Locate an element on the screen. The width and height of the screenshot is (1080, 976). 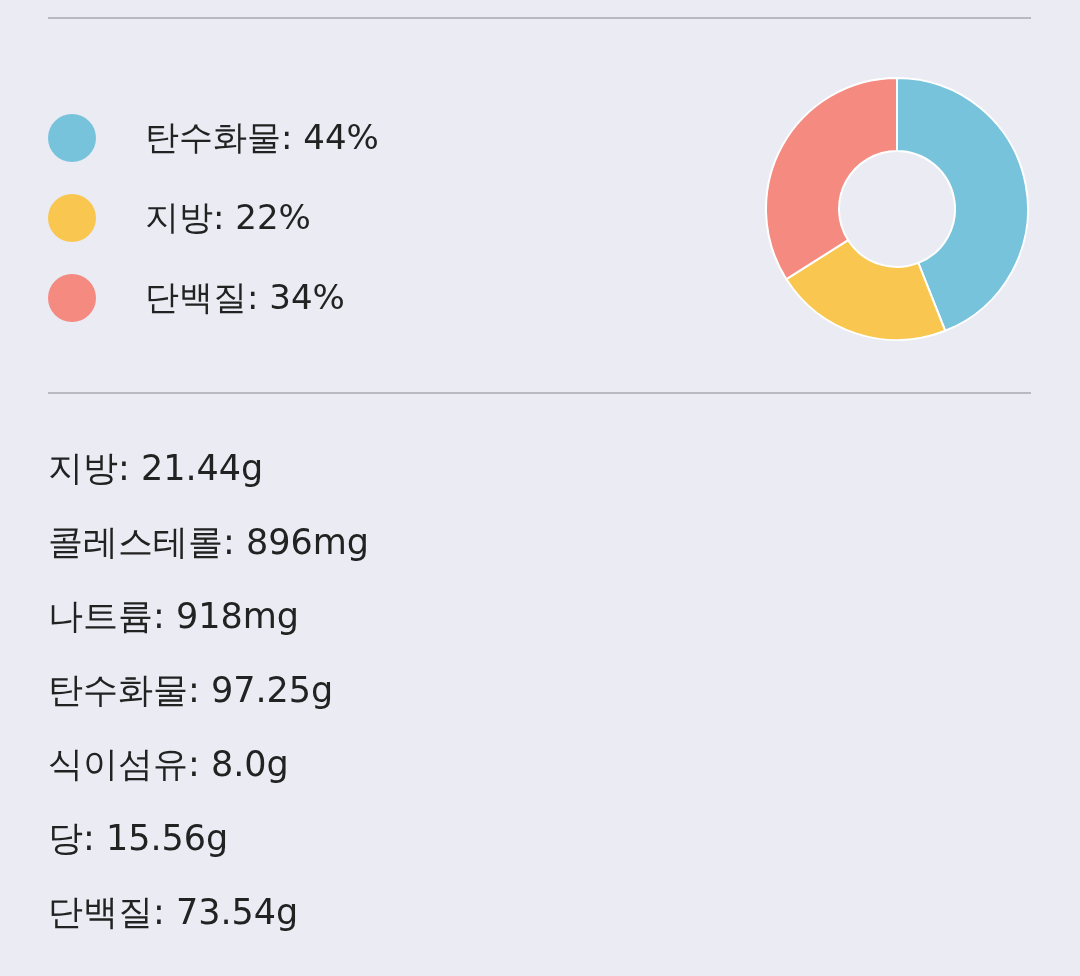
text: 당: 15.56g is located at coordinates (139, 838).